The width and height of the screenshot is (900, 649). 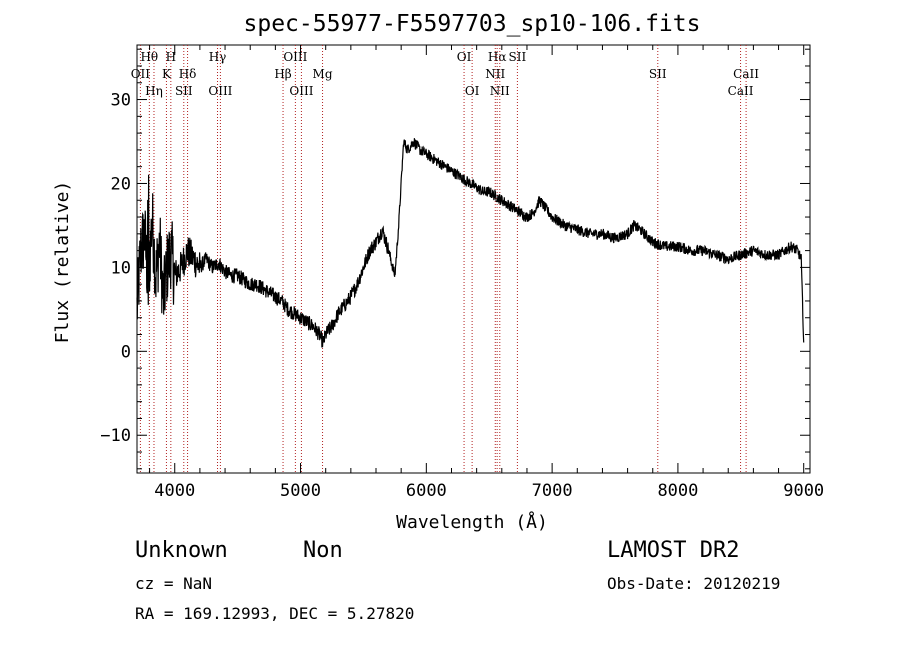 I want to click on spectral-line-label: Hη, so click(x=154, y=91).